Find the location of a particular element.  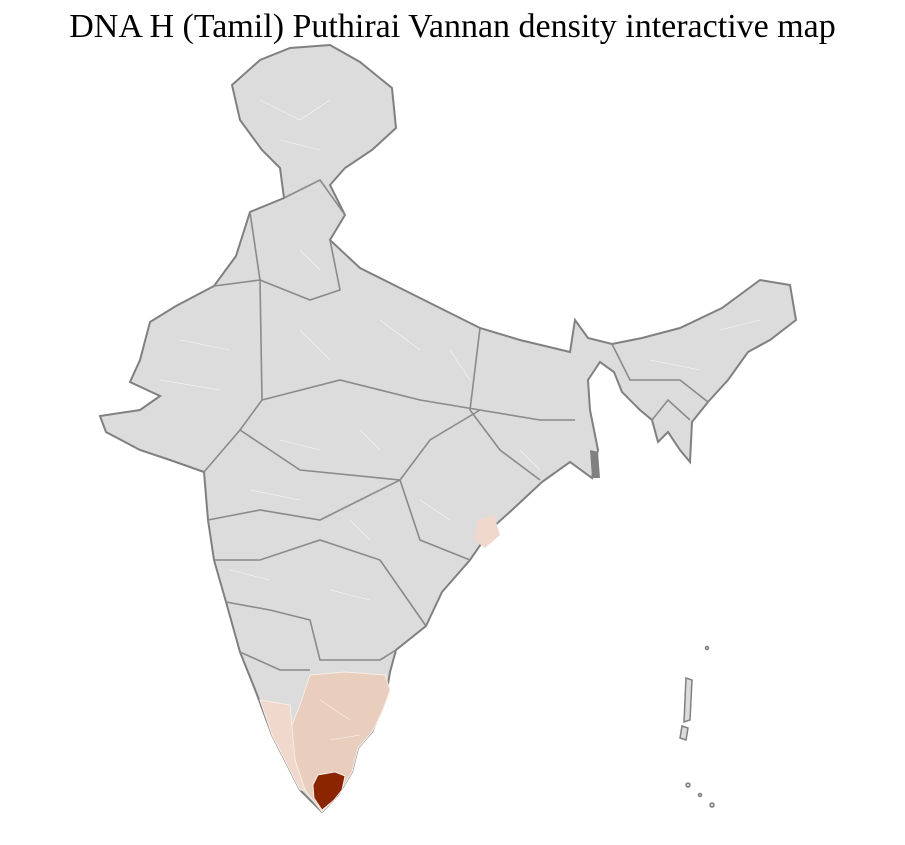

region-kerala is located at coordinates (282, 745).